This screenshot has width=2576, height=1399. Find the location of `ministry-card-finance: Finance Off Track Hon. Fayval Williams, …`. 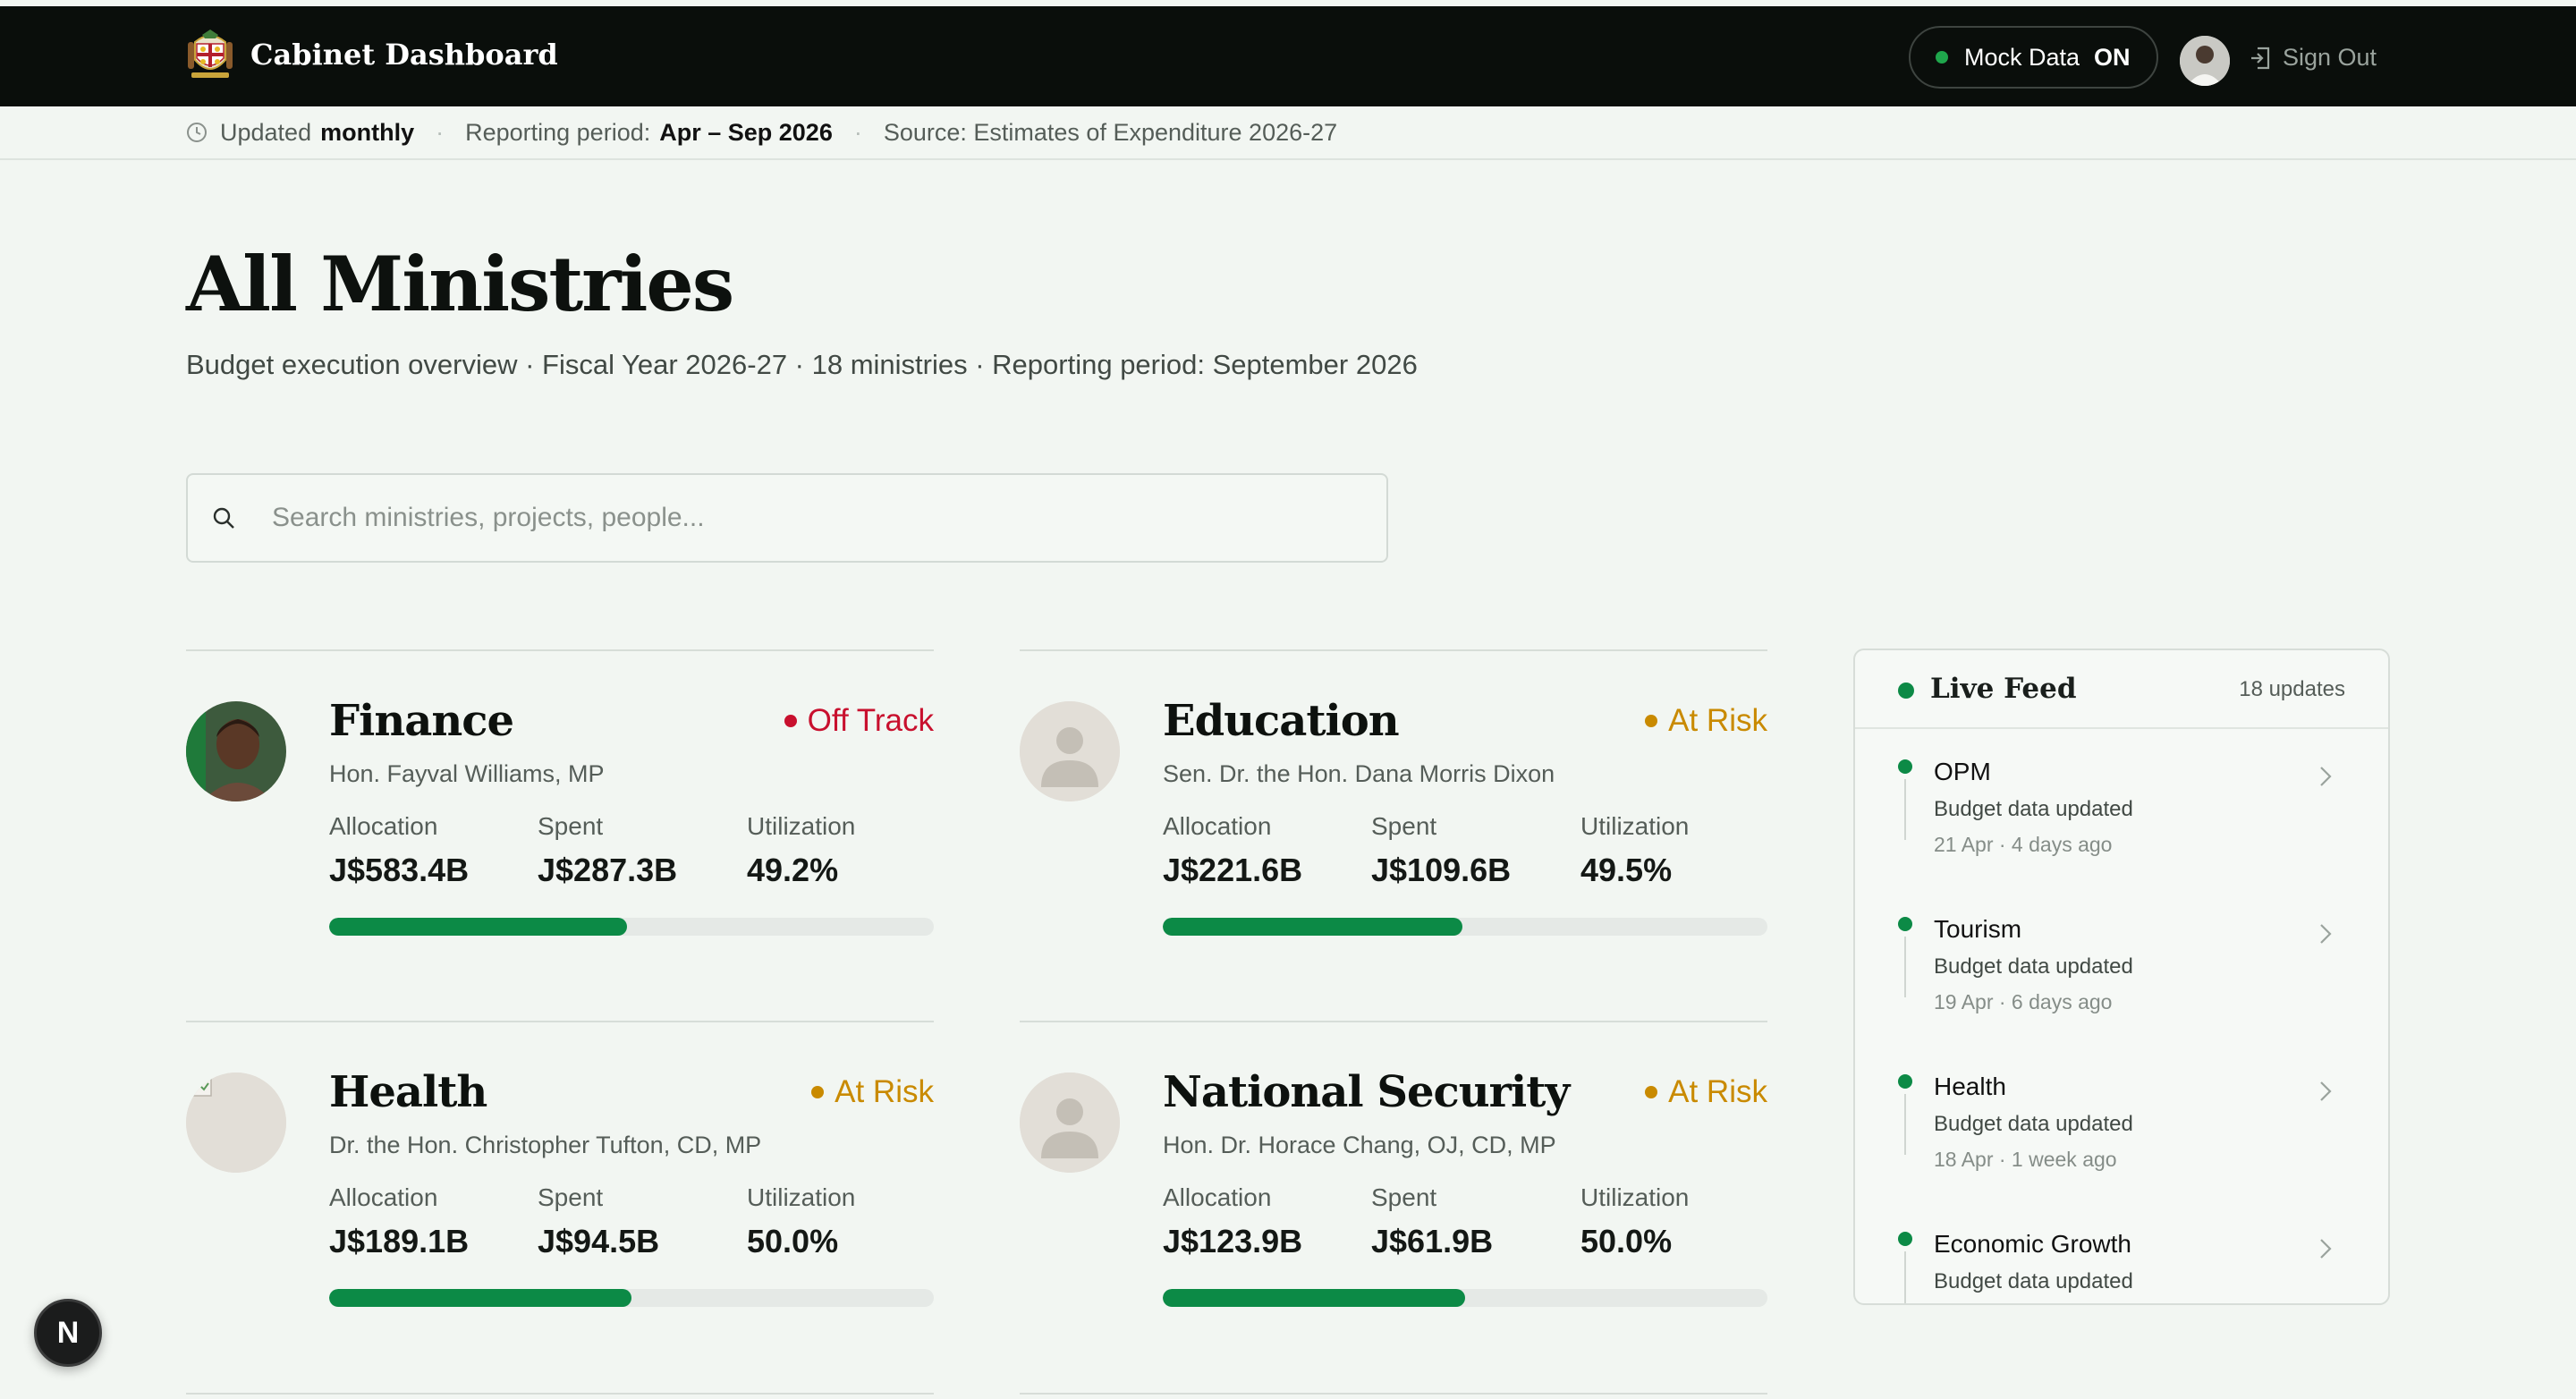

ministry-card-finance: Finance Off Track Hon. Fayval Williams, … is located at coordinates (560, 835).